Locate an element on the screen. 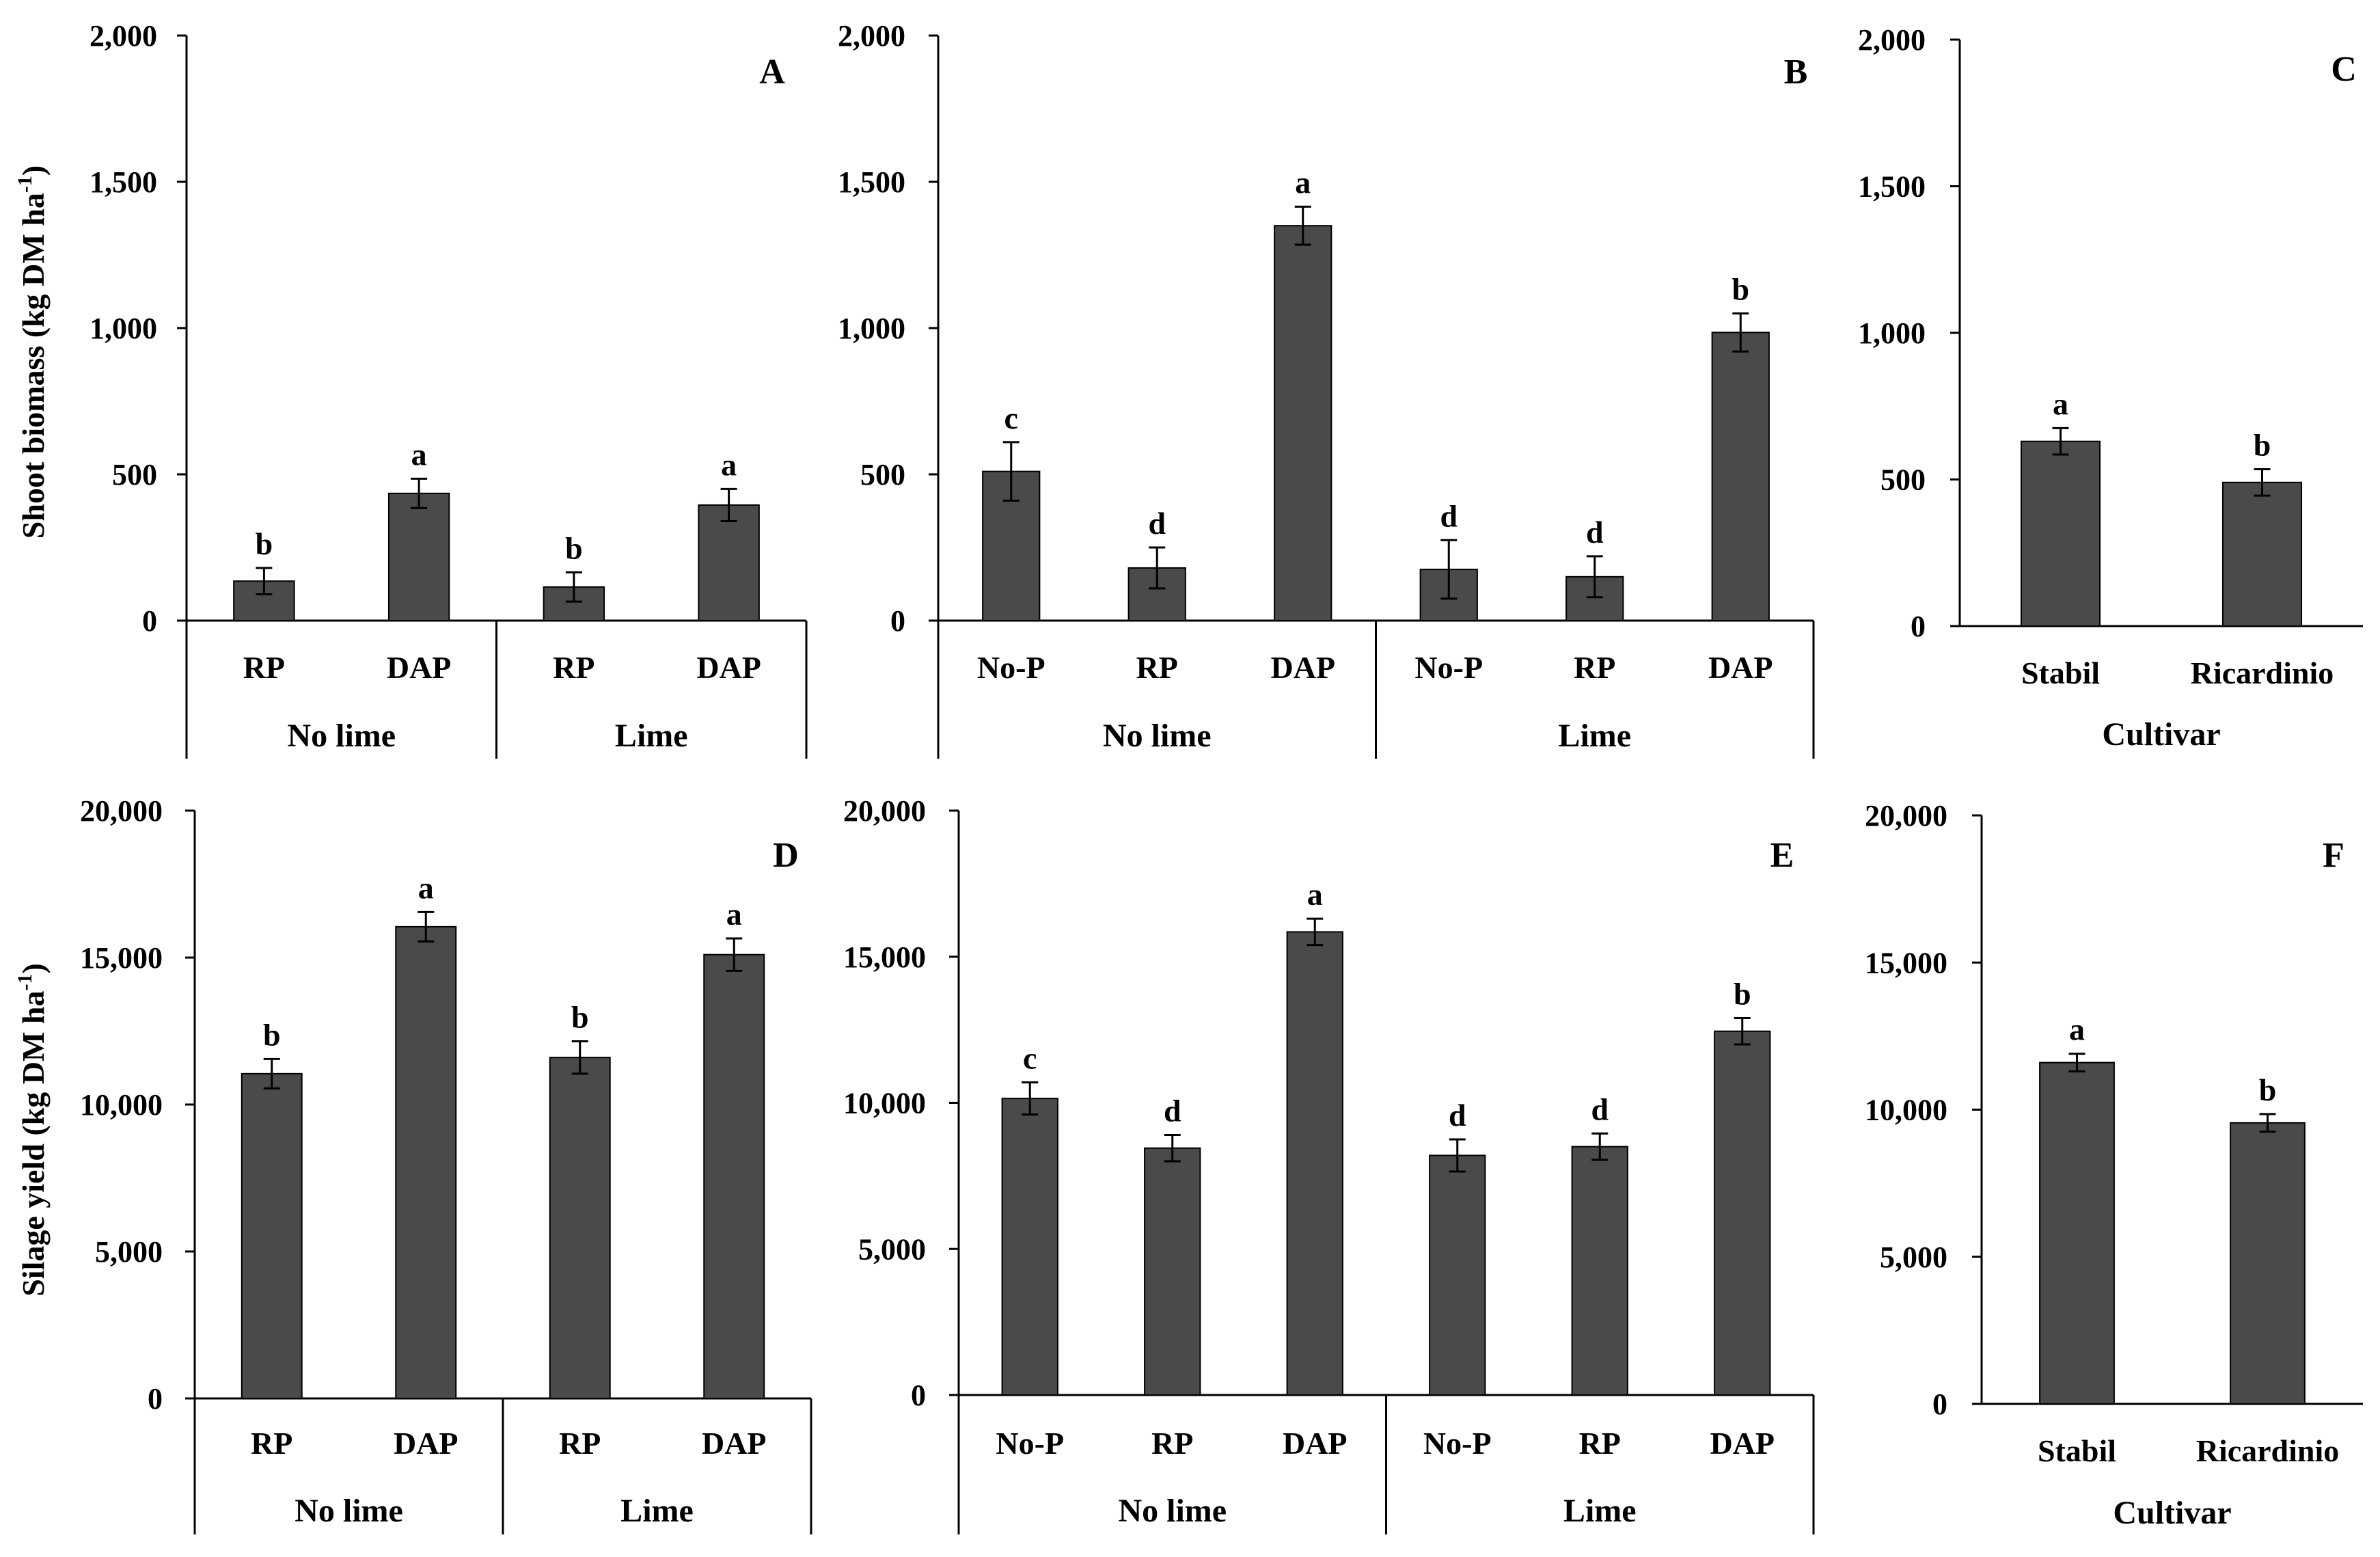 Image resolution: width=2380 pixels, height=1557 pixels. panel-label: B is located at coordinates (1796, 72).